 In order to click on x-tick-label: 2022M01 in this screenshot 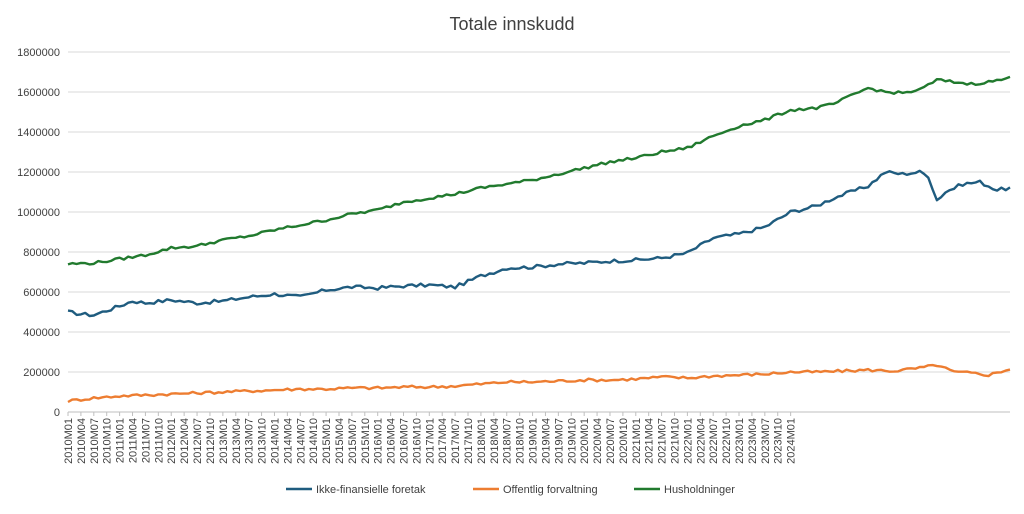, I will do `click(688, 441)`.